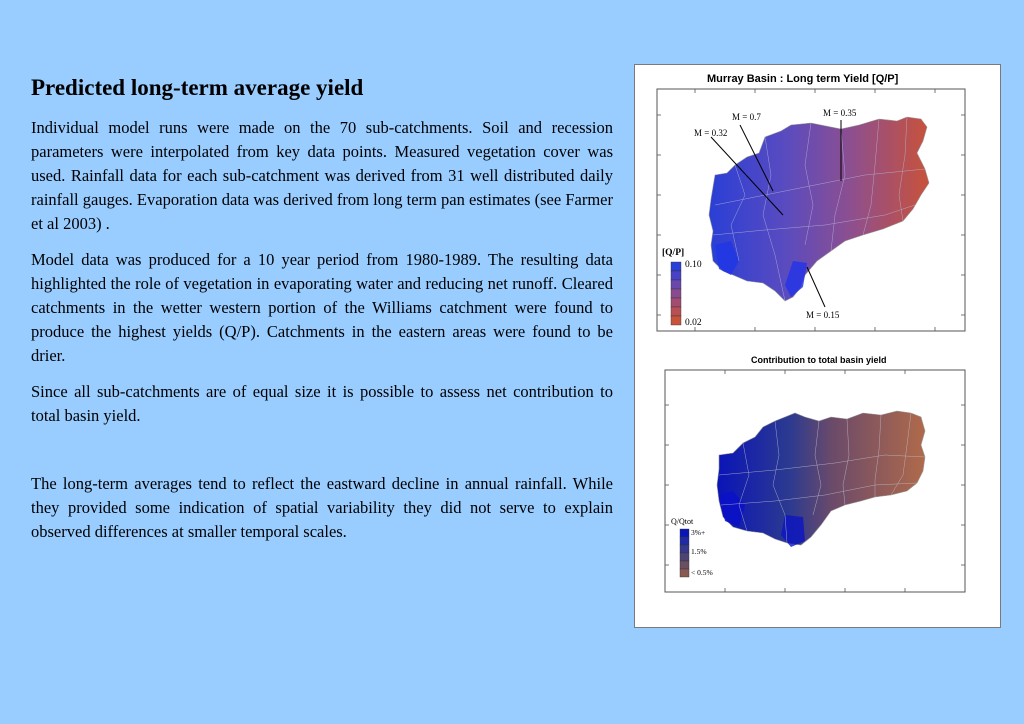  What do you see at coordinates (702, 572) in the screenshot?
I see `map2-legend-low: < 0.5%` at bounding box center [702, 572].